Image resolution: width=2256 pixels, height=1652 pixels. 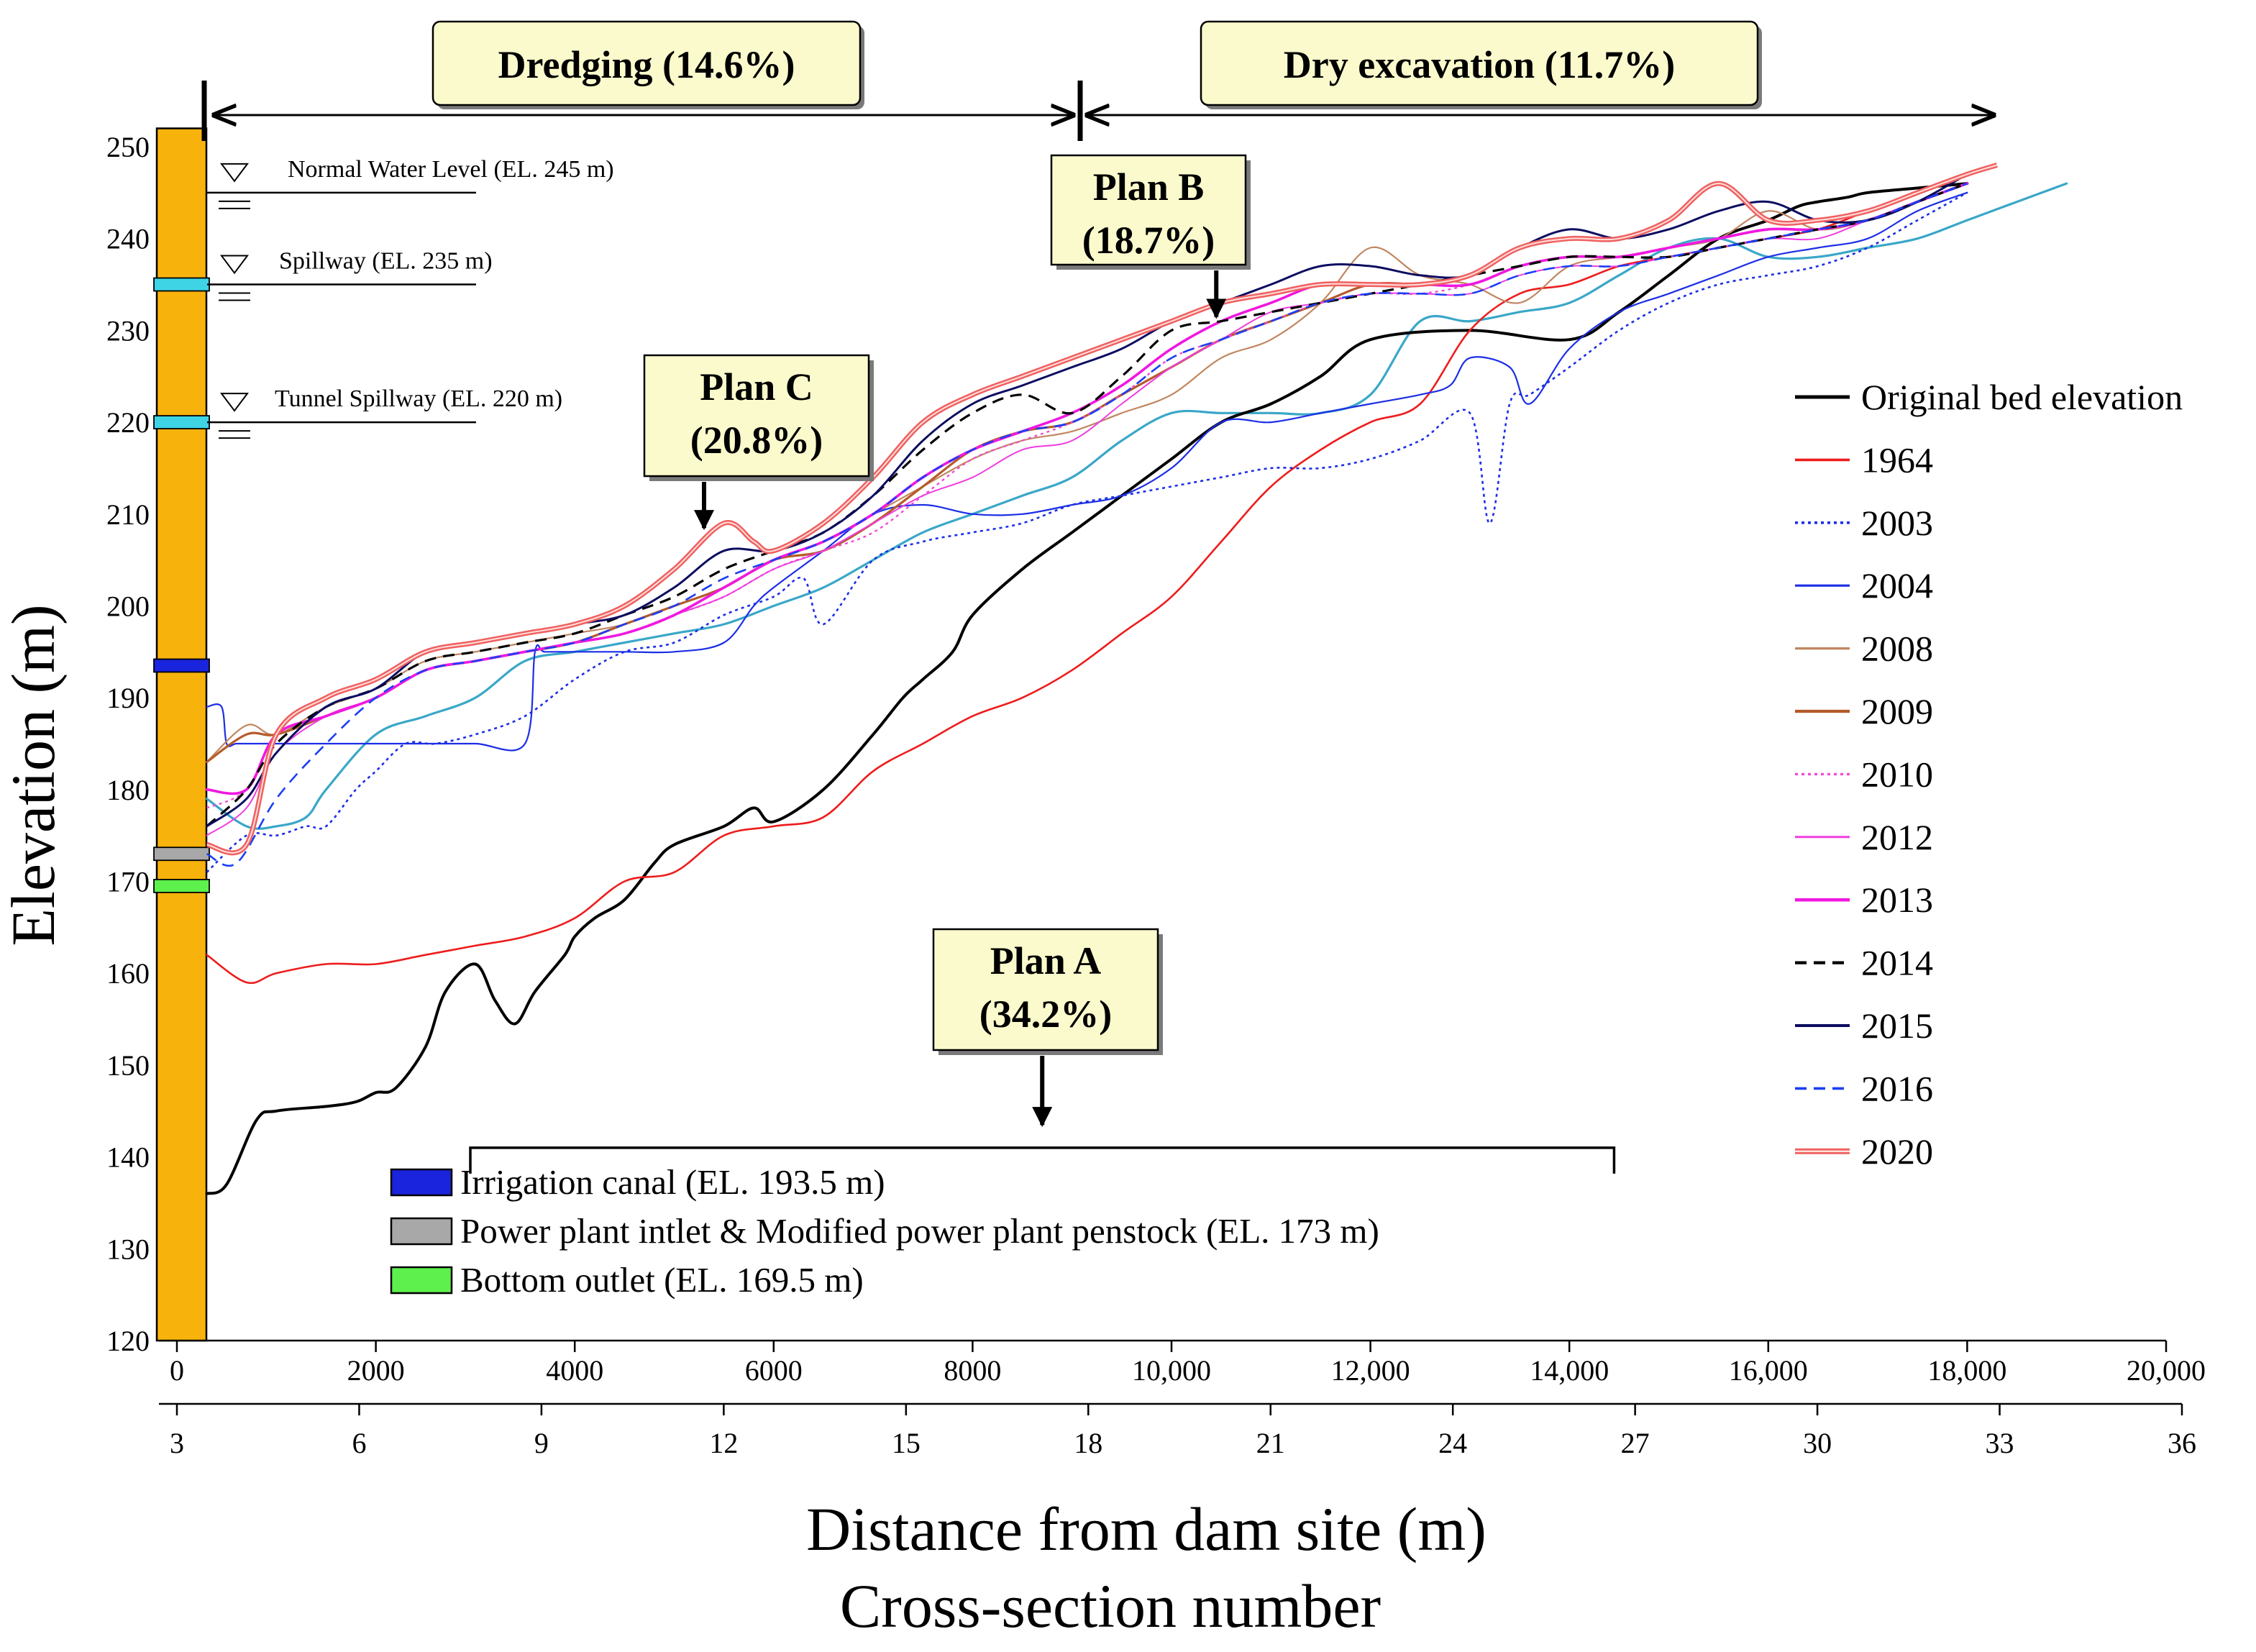 I want to click on y-tick-label: 160, so click(x=128, y=973).